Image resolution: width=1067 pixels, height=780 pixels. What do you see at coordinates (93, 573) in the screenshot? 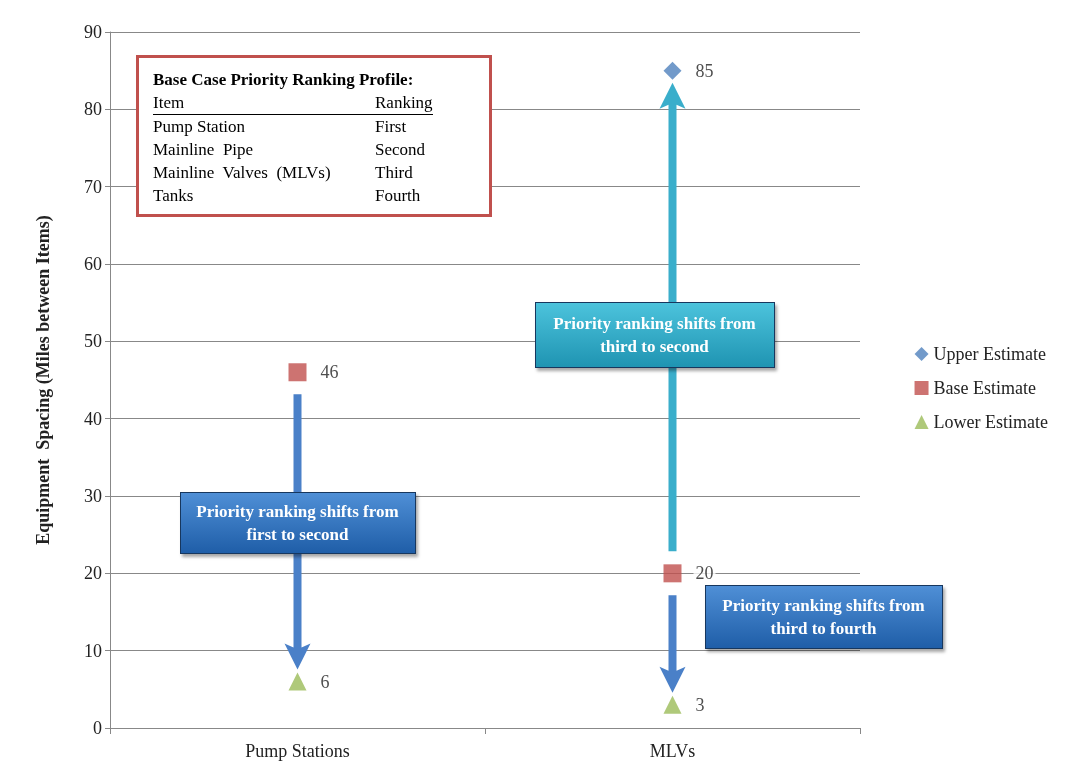
I see `y-tick-label: 20` at bounding box center [93, 573].